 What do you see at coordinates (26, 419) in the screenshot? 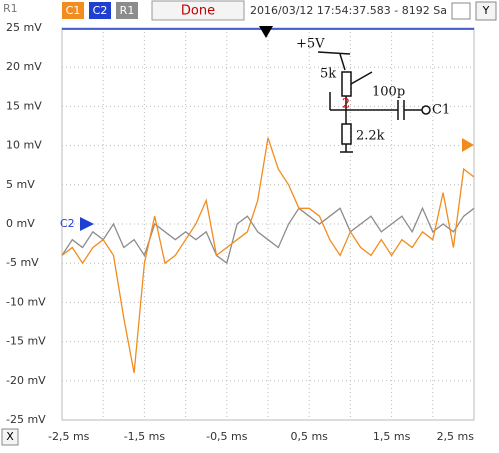
I see `y-tick-label: -25 mV` at bounding box center [26, 419].